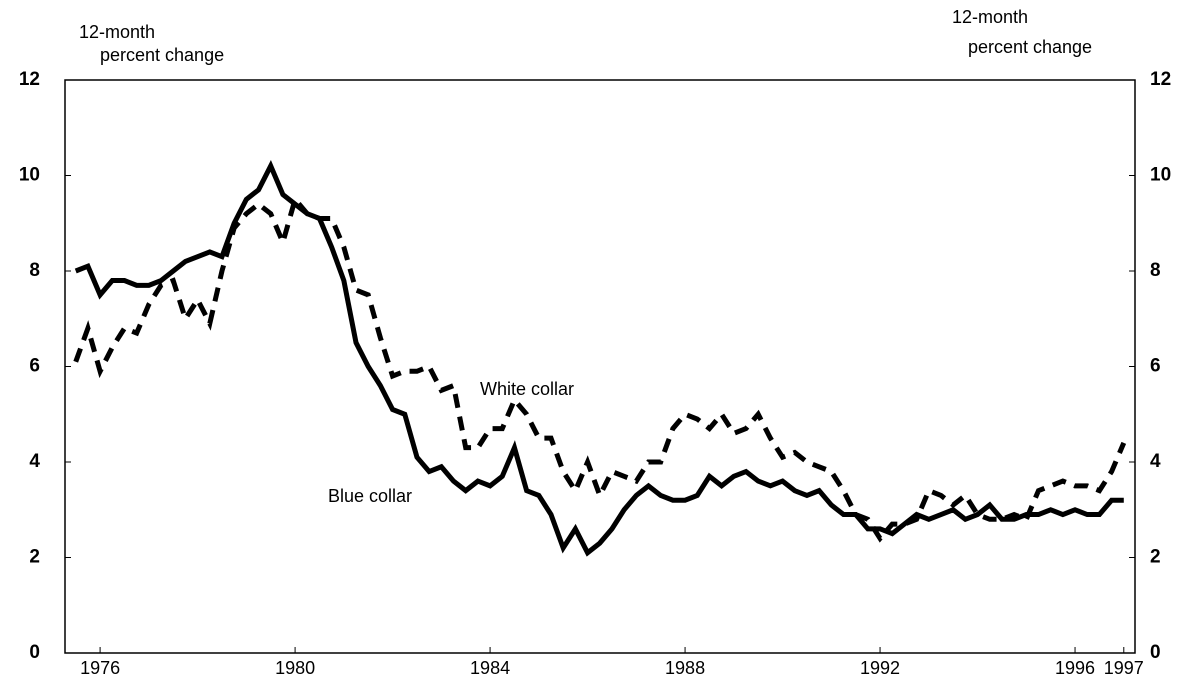 This screenshot has width=1197, height=682. Describe the element at coordinates (1155, 366) in the screenshot. I see `y2-tick-label: 6` at that location.